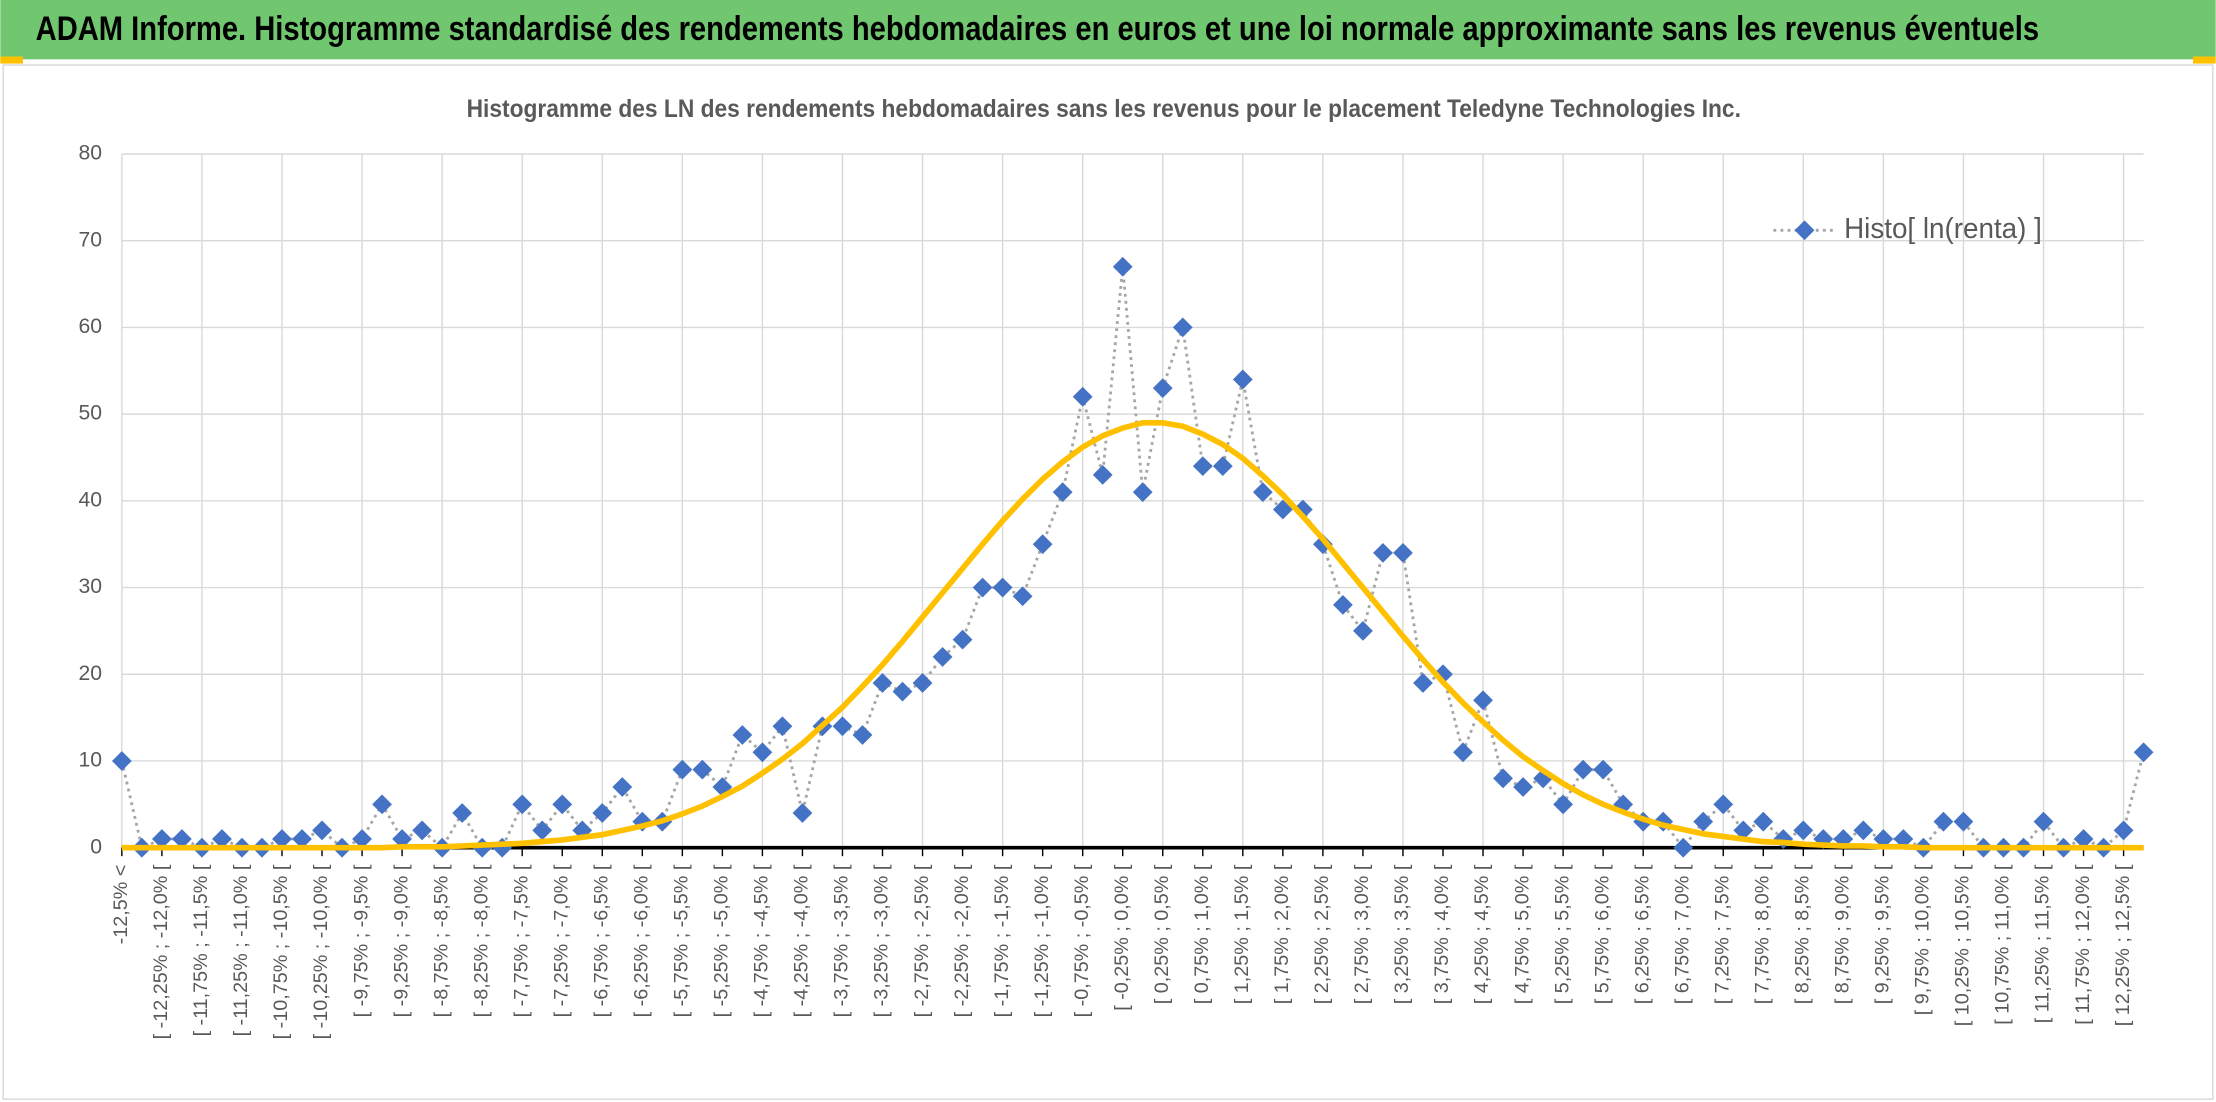 This screenshot has height=1102, width=2216. What do you see at coordinates (121, 905) in the screenshot?
I see `x-tick-label: -12,5% <` at bounding box center [121, 905].